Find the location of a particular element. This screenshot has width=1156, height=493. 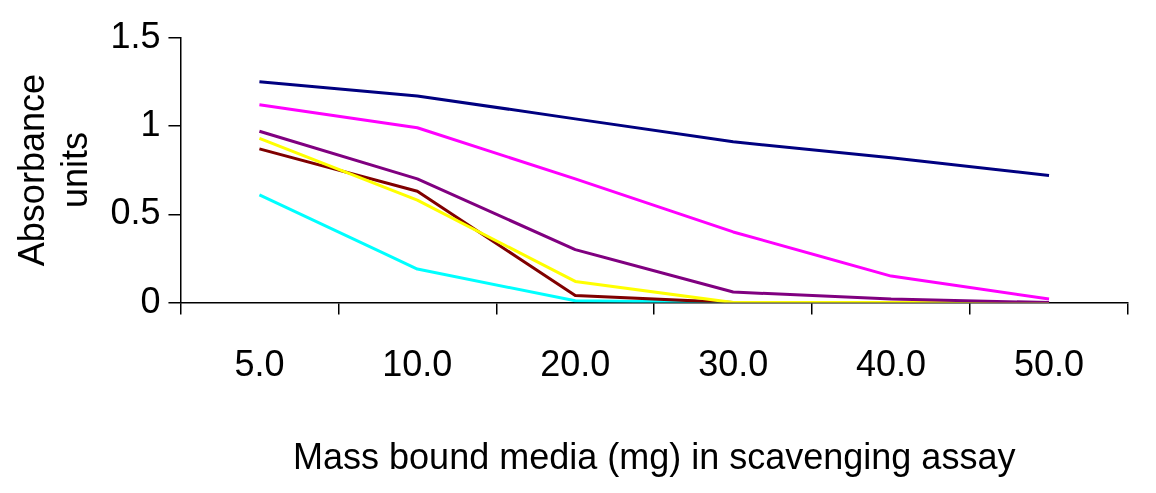

y-tick-label: 0.5 is located at coordinates (135, 212).